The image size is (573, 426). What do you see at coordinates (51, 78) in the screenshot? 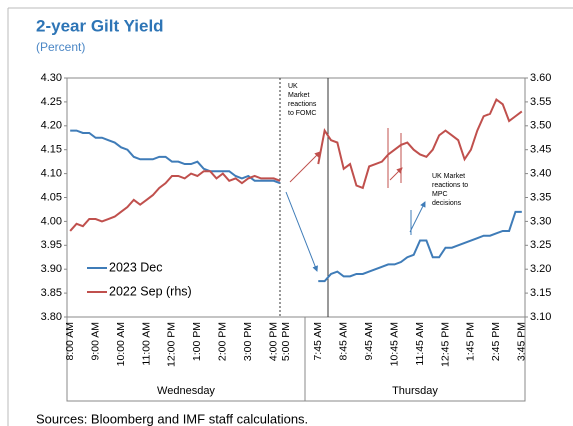
I see `y-tick-label: 4.30` at bounding box center [51, 78].